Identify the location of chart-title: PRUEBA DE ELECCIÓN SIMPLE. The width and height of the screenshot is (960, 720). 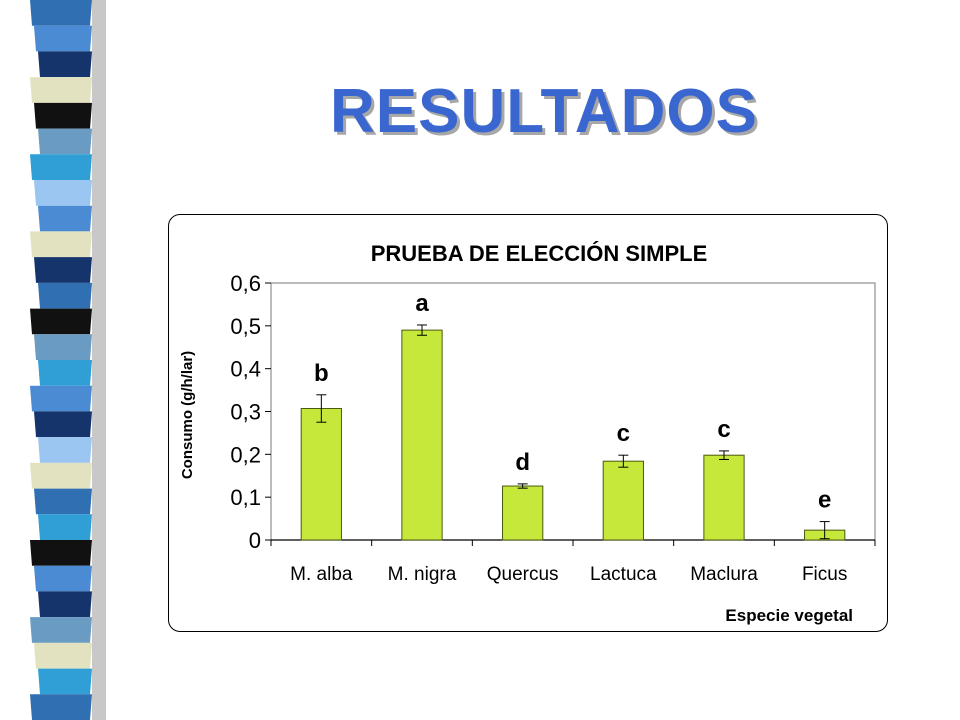
(539, 253).